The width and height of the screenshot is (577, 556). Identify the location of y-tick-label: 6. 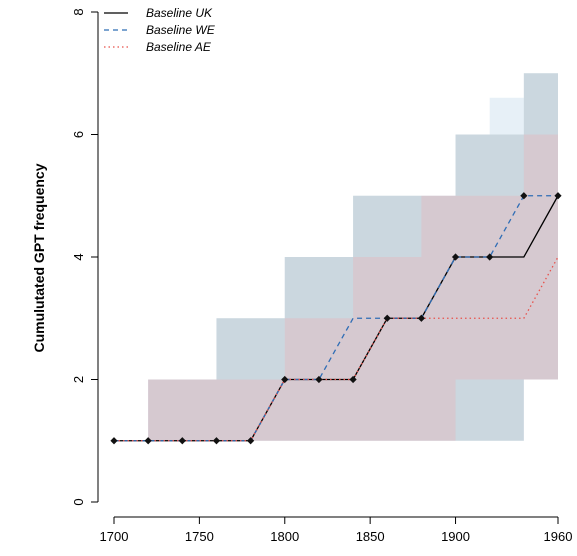
(78, 134).